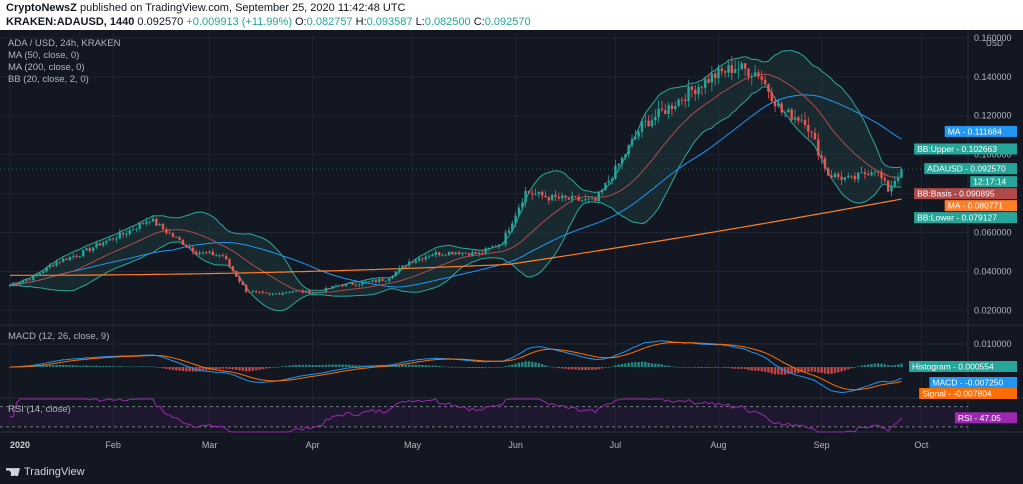  What do you see at coordinates (64, 43) in the screenshot?
I see `pair-legend: ADA / USD, 24h, KRAKEN` at bounding box center [64, 43].